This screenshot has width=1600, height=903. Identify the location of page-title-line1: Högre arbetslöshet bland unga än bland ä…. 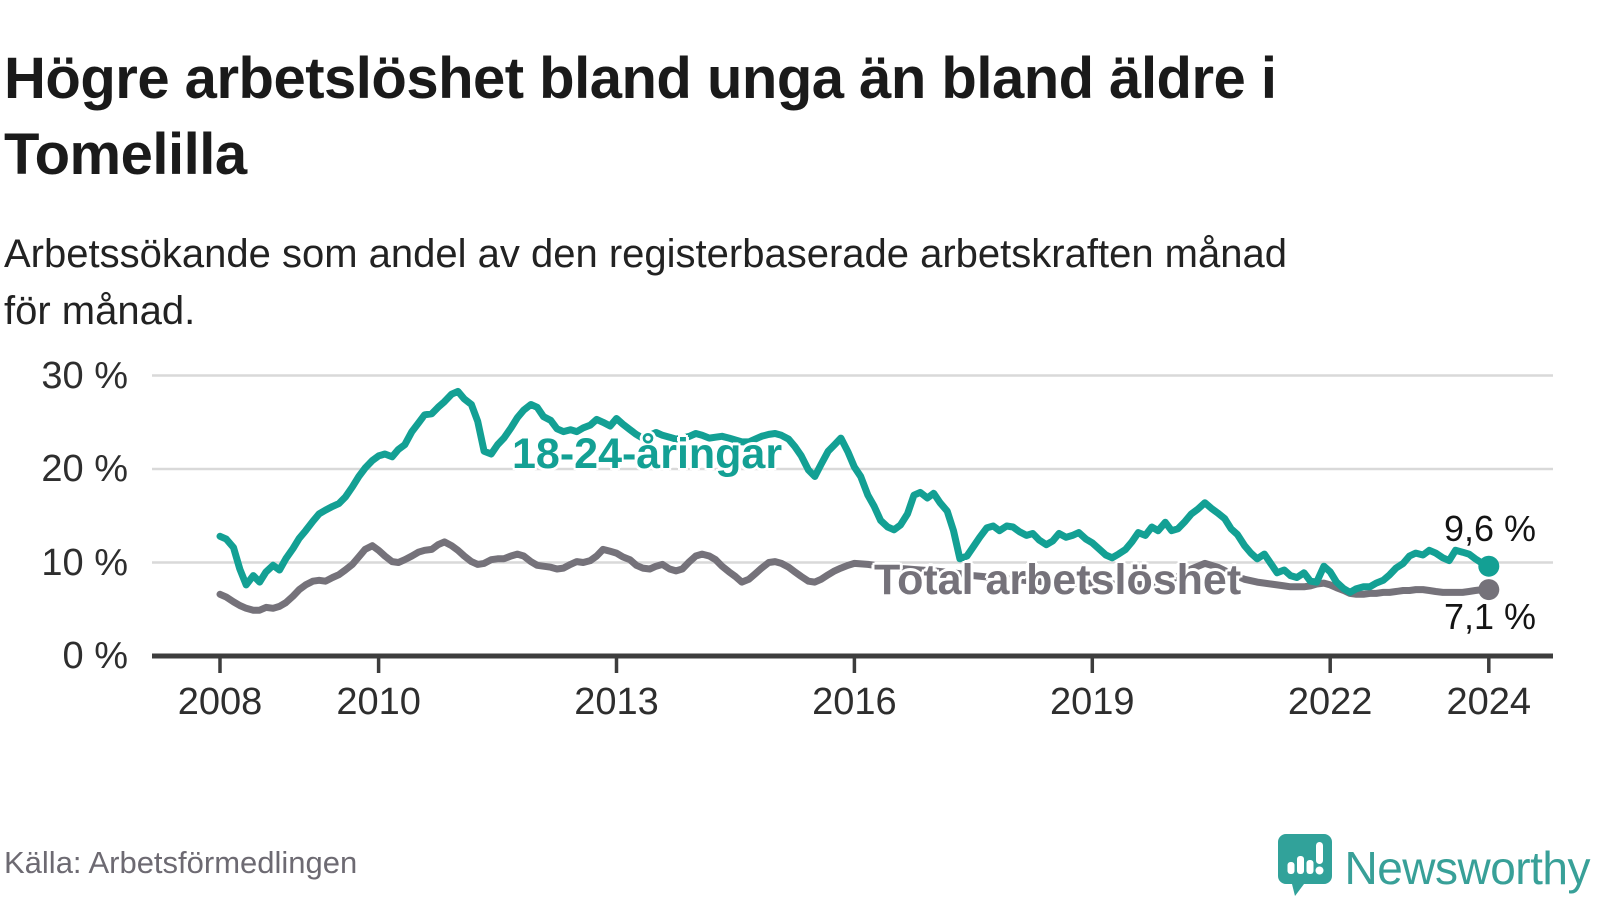
(640, 78).